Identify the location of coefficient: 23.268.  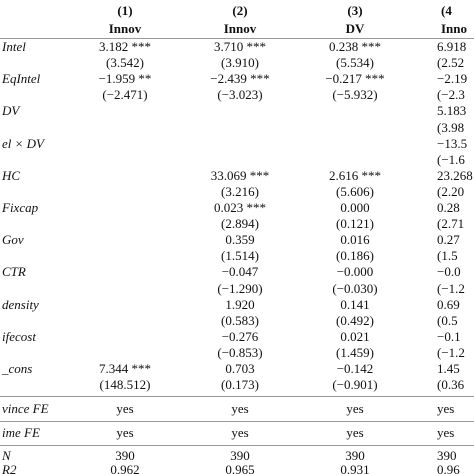
(455, 175).